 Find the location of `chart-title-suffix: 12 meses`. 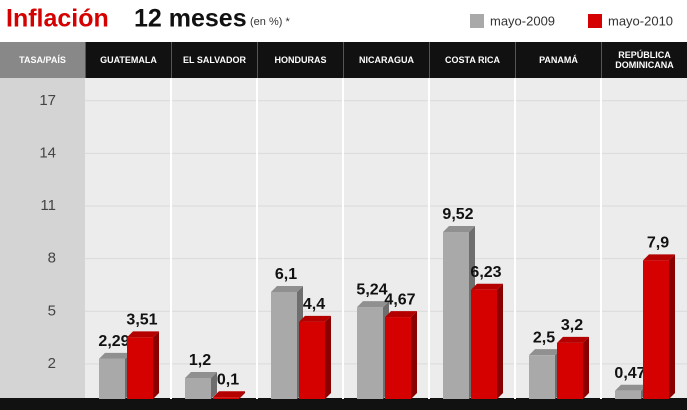

chart-title-suffix: 12 meses is located at coordinates (190, 19).